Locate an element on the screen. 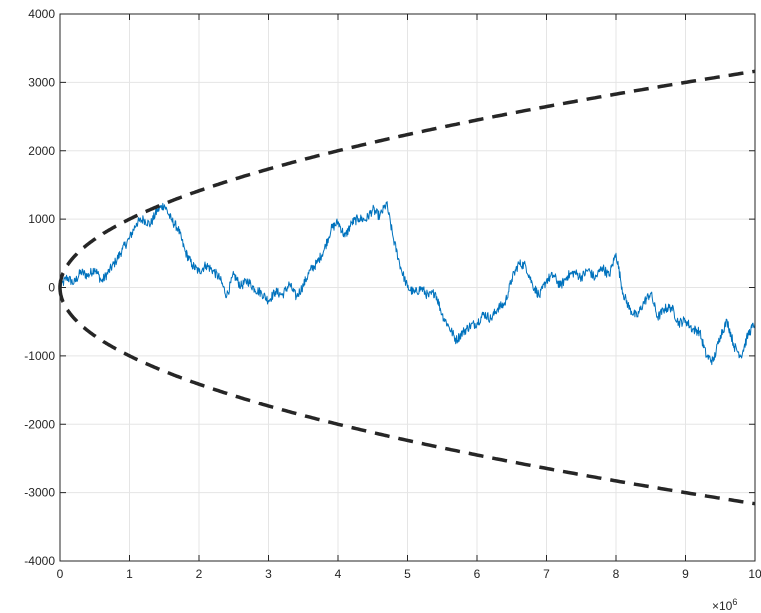 The width and height of the screenshot is (761, 613). x-exponent-power: 6 is located at coordinates (734, 602).